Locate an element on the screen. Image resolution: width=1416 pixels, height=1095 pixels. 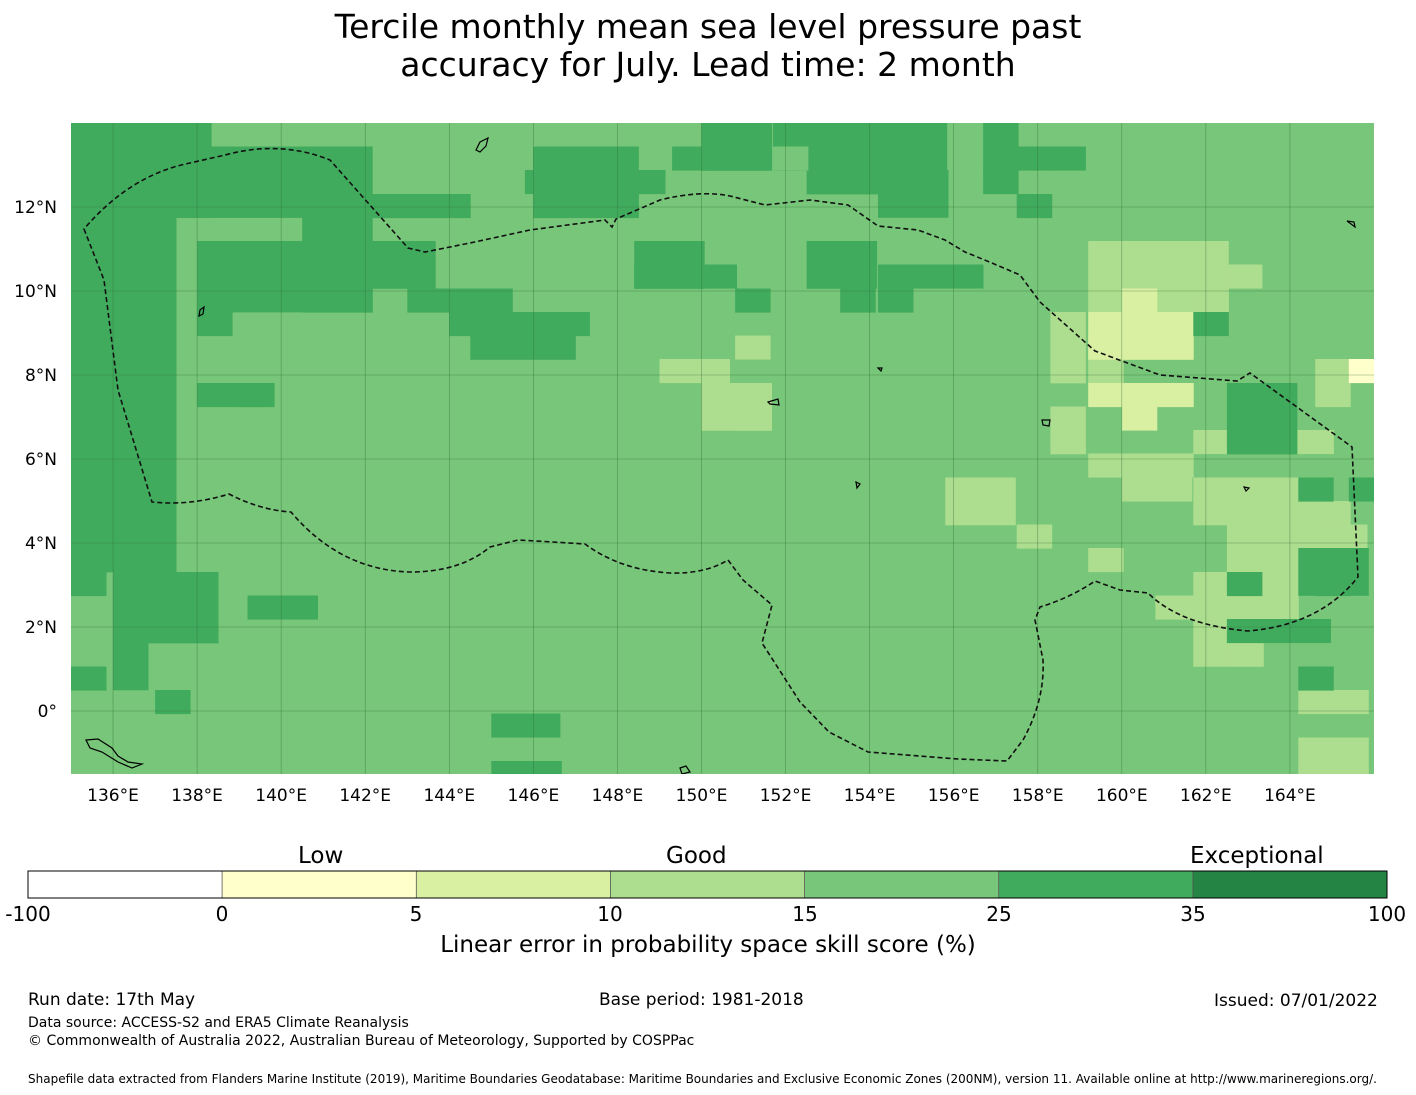
latitude-label: 6°N is located at coordinates (41, 460).